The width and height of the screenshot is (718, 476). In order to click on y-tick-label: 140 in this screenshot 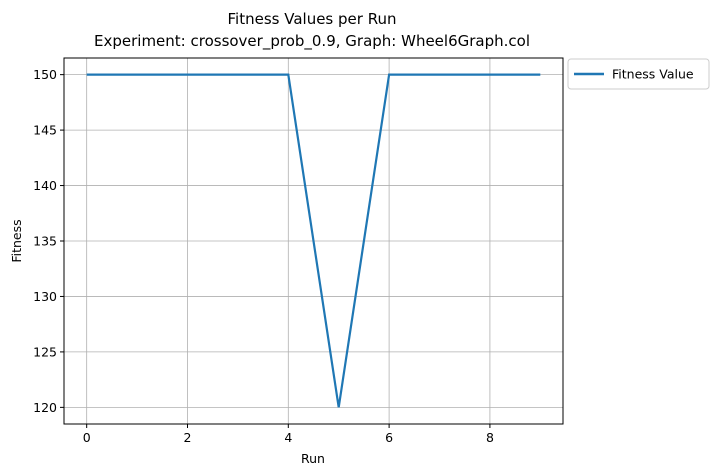, I will do `click(45, 185)`.